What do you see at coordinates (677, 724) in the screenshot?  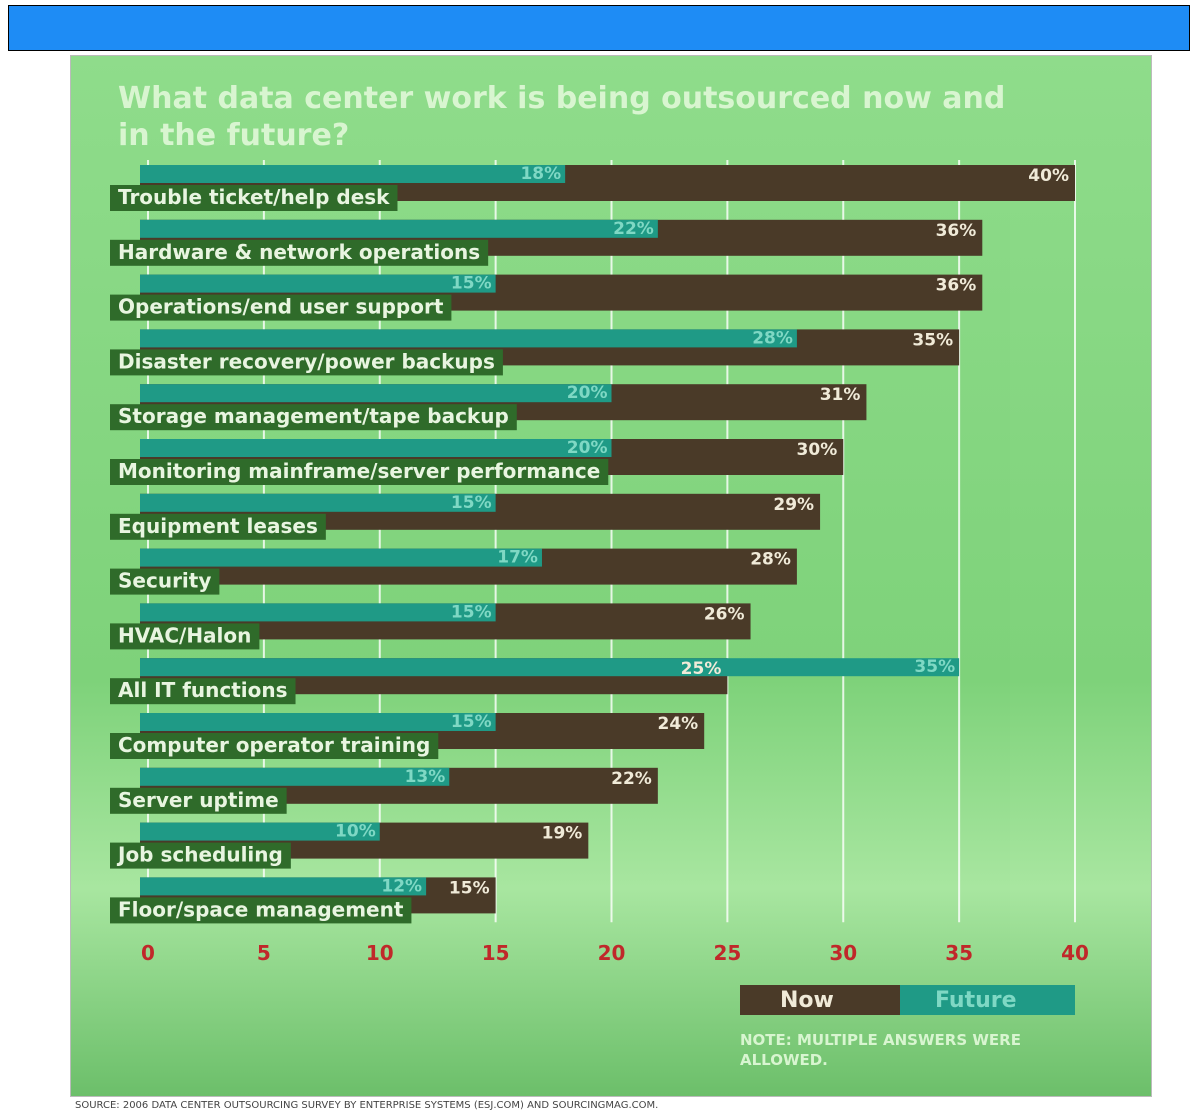 I see `value-label: 24%` at bounding box center [677, 724].